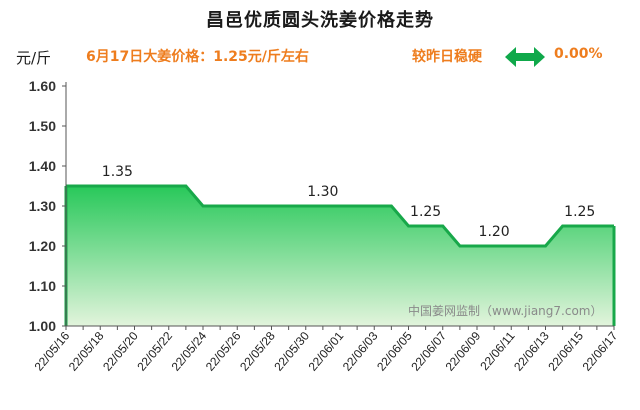  I want to click on trend-percent: 0.00%, so click(578, 54).